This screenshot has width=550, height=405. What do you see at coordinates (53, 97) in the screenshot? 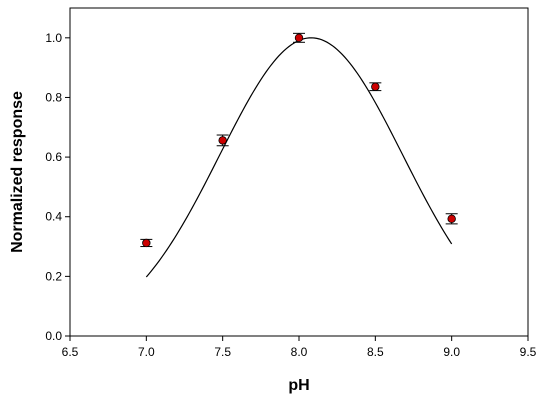
I see `y-tick-label: 0.8` at bounding box center [53, 97].